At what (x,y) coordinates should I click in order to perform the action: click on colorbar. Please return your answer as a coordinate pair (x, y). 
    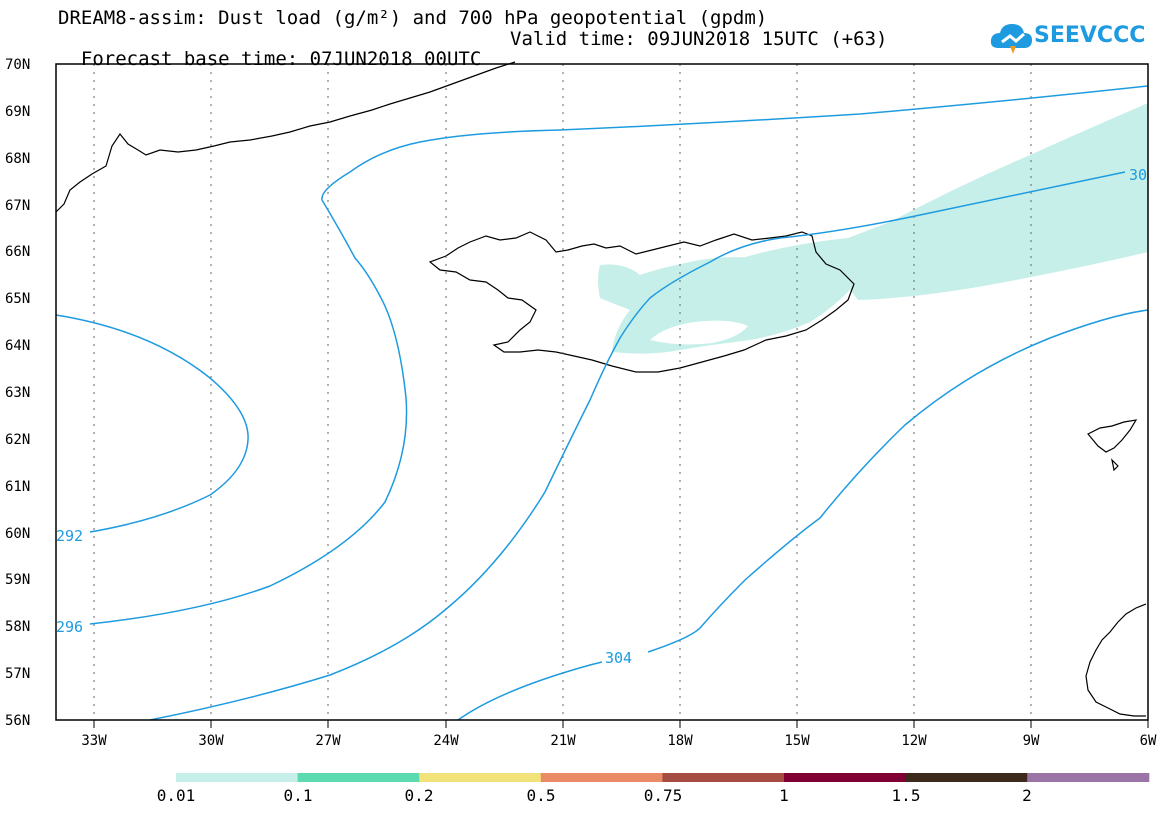
    Looking at the image, I should click on (663, 777).